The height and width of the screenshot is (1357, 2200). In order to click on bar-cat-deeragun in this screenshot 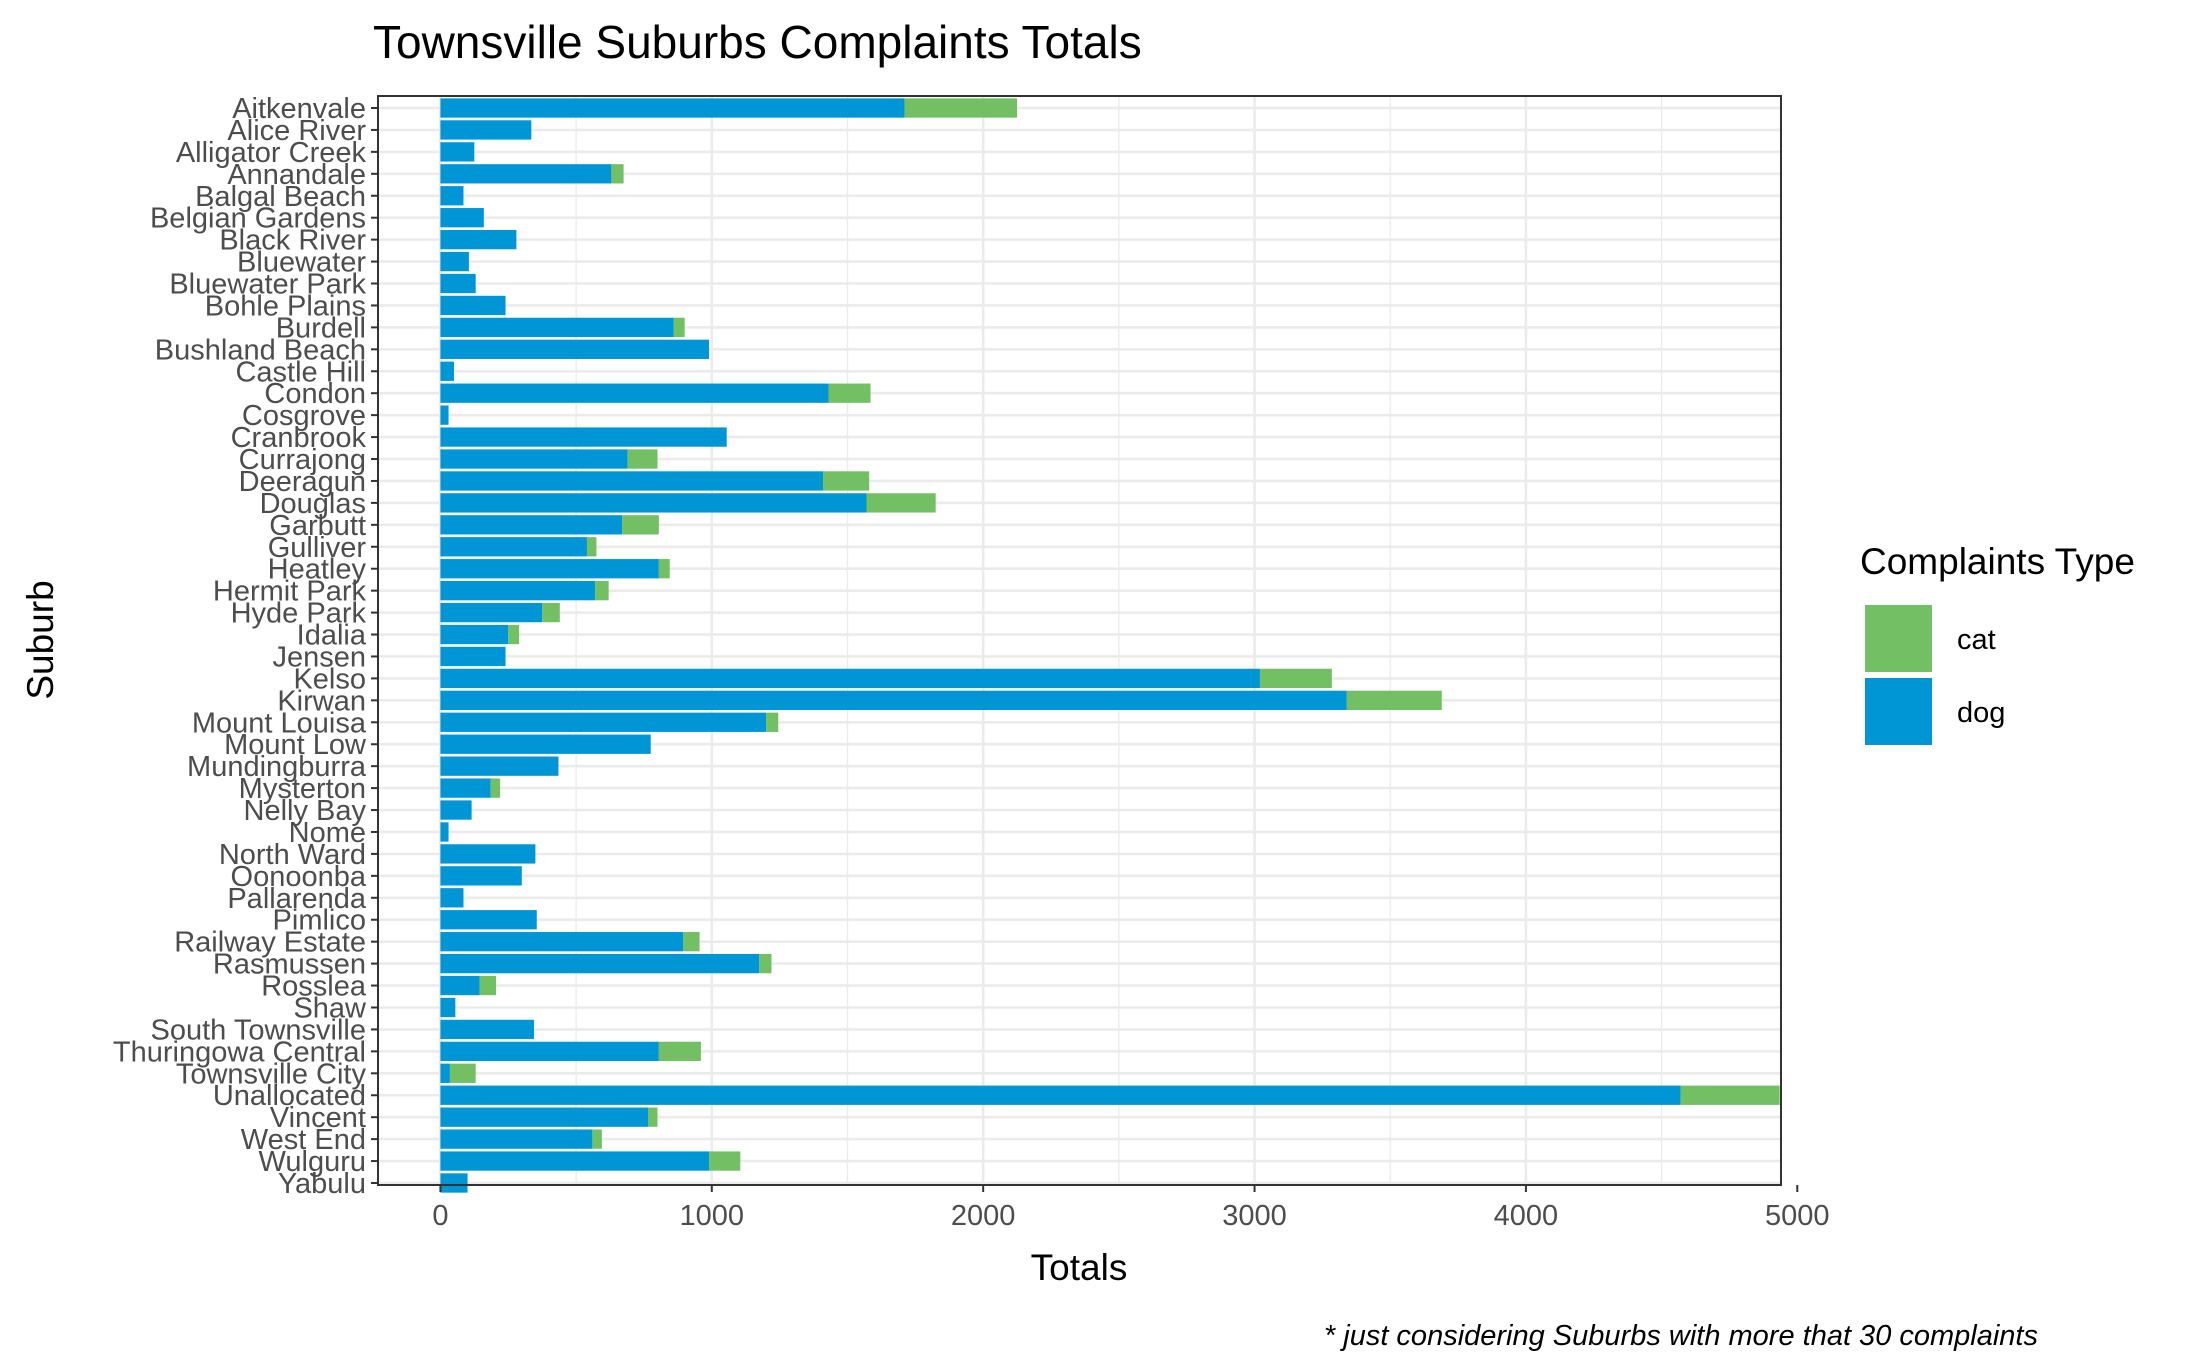, I will do `click(846, 481)`.